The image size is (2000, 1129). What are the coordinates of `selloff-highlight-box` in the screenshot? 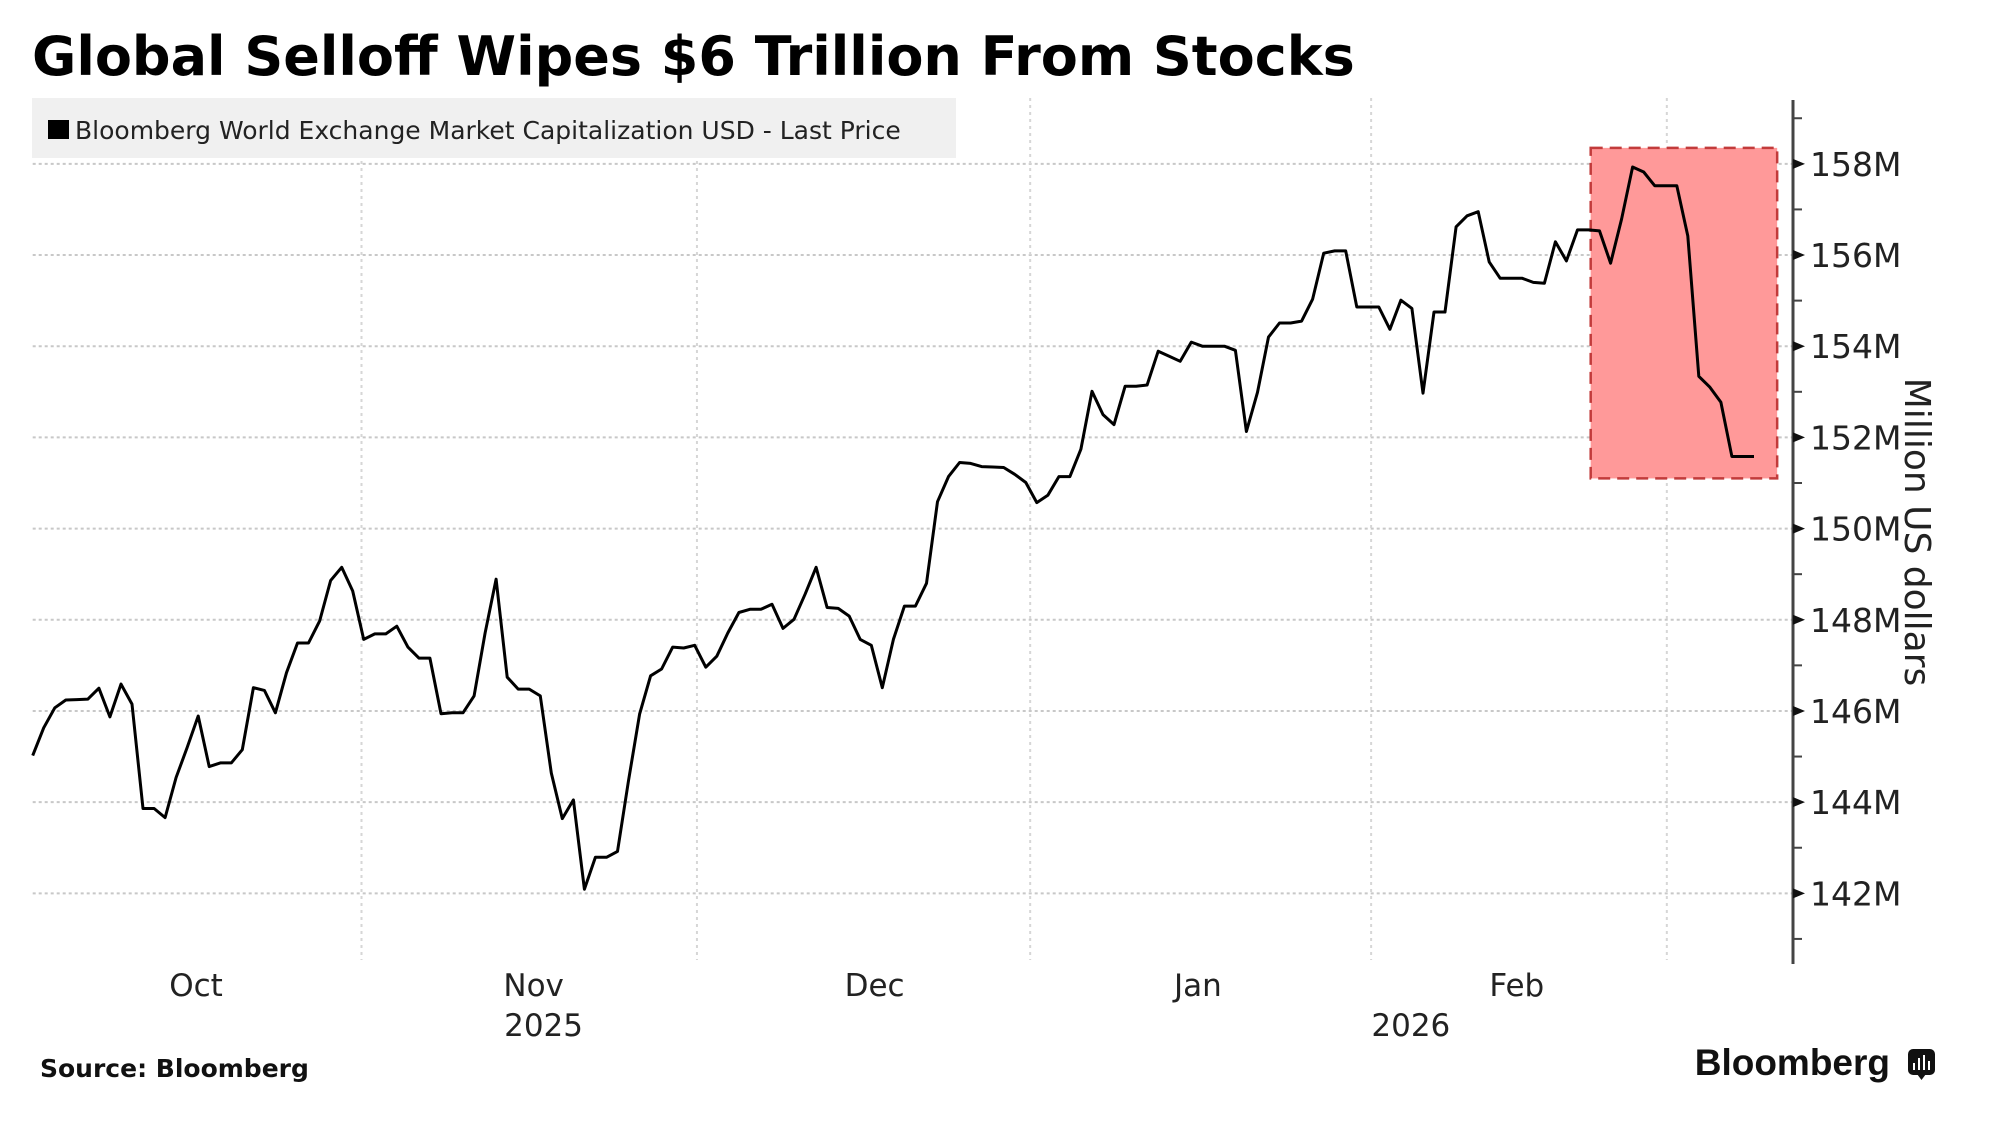 It's located at (1684, 313).